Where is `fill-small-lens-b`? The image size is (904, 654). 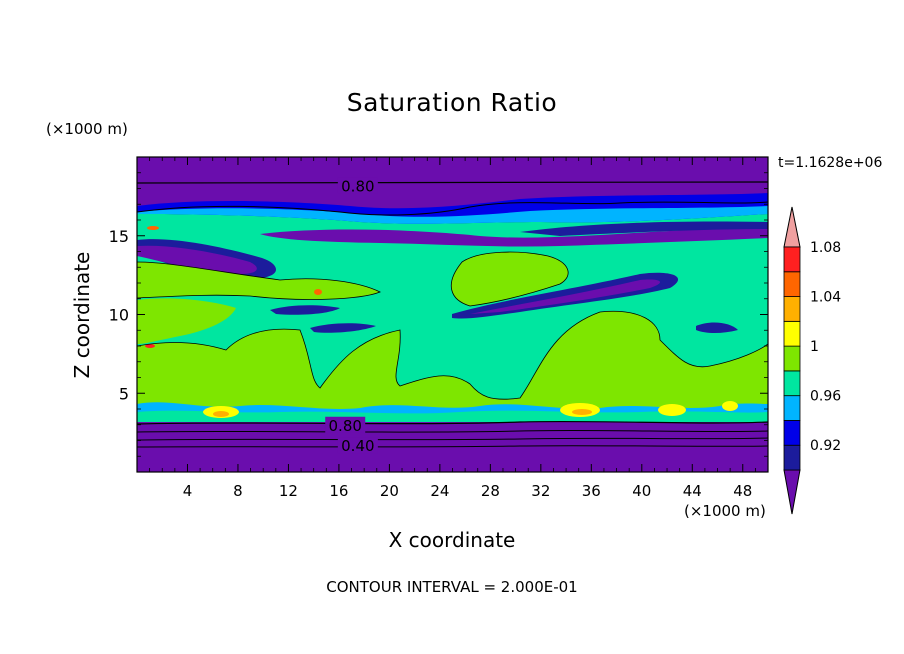
fill-small-lens-b is located at coordinates (343, 328).